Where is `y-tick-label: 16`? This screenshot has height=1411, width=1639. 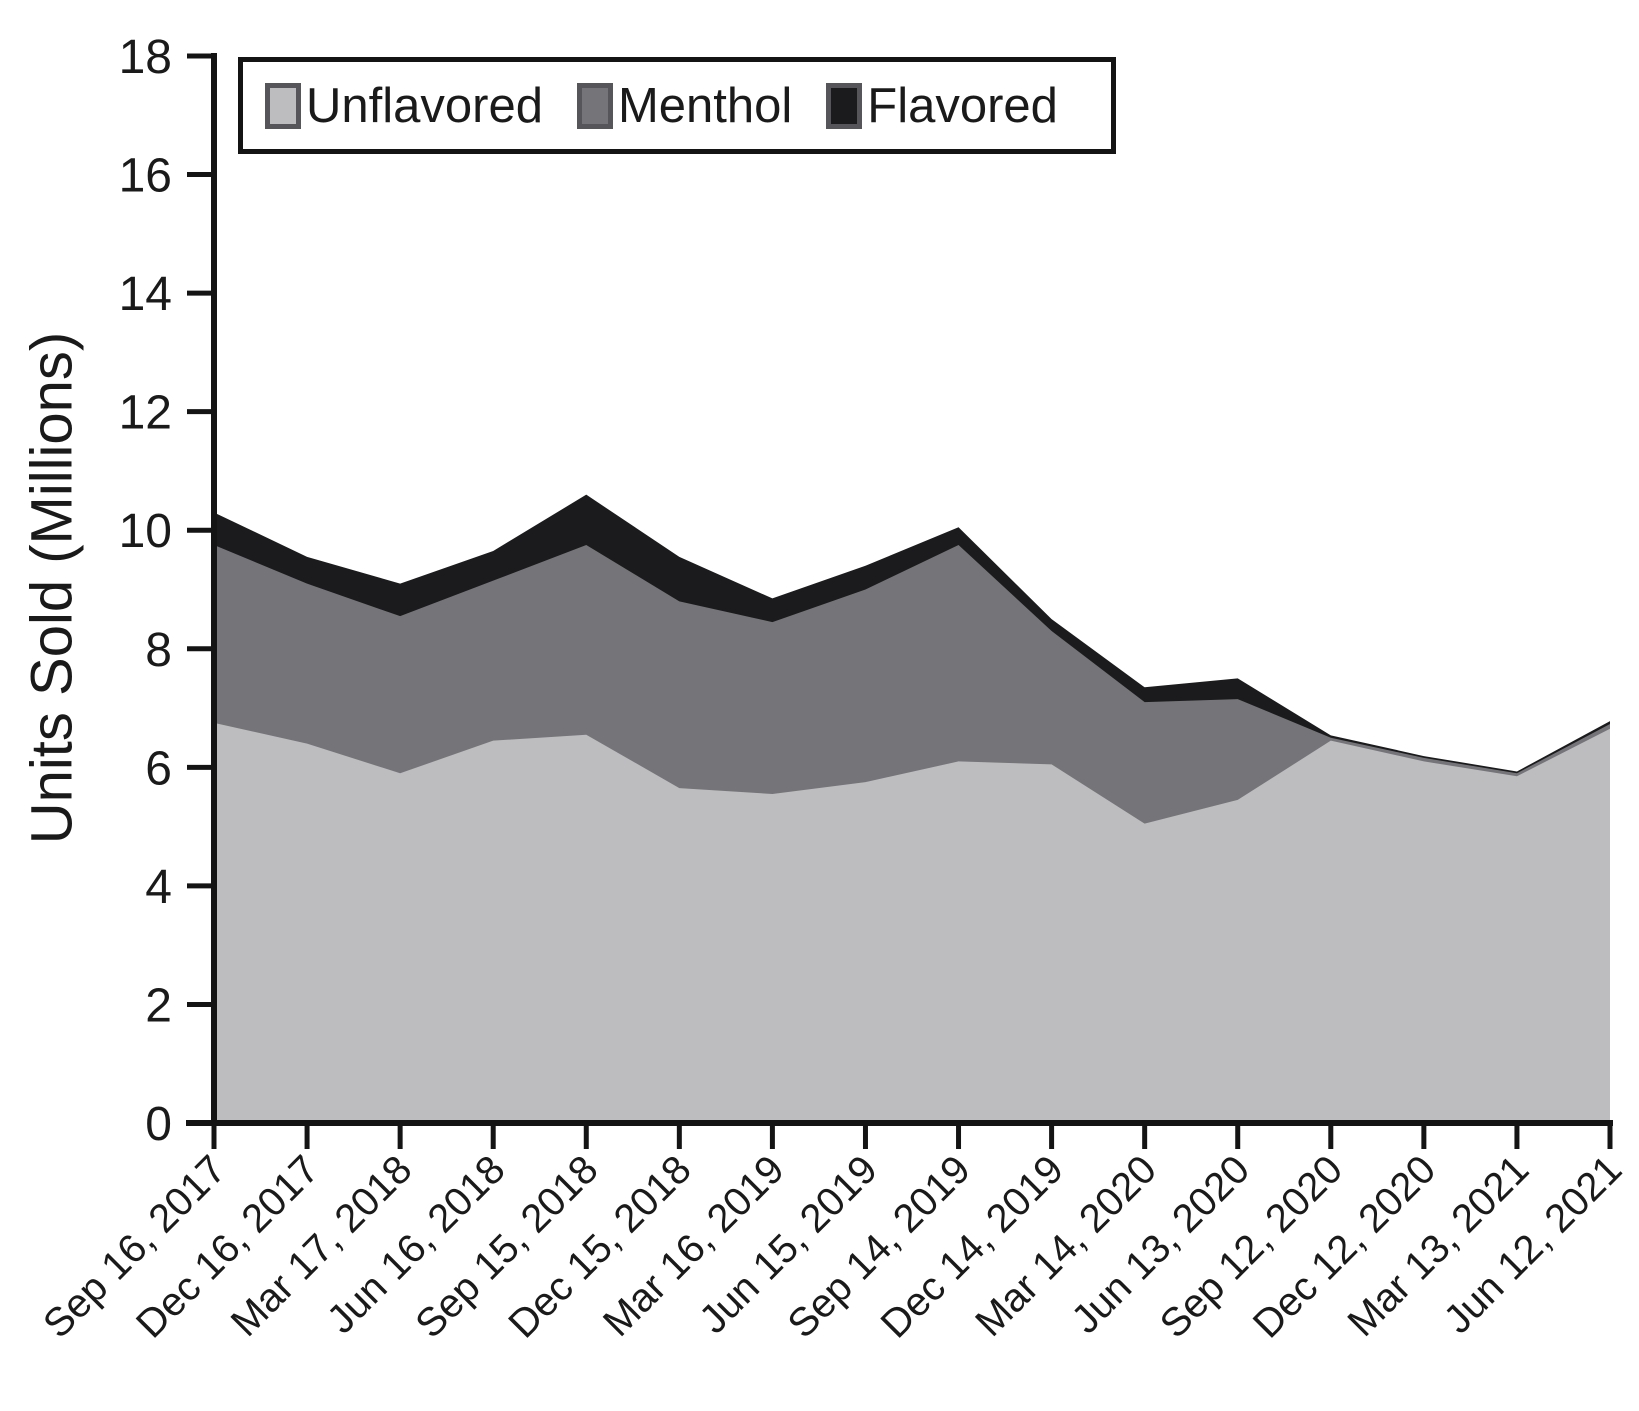
y-tick-label: 16 is located at coordinates (145, 176).